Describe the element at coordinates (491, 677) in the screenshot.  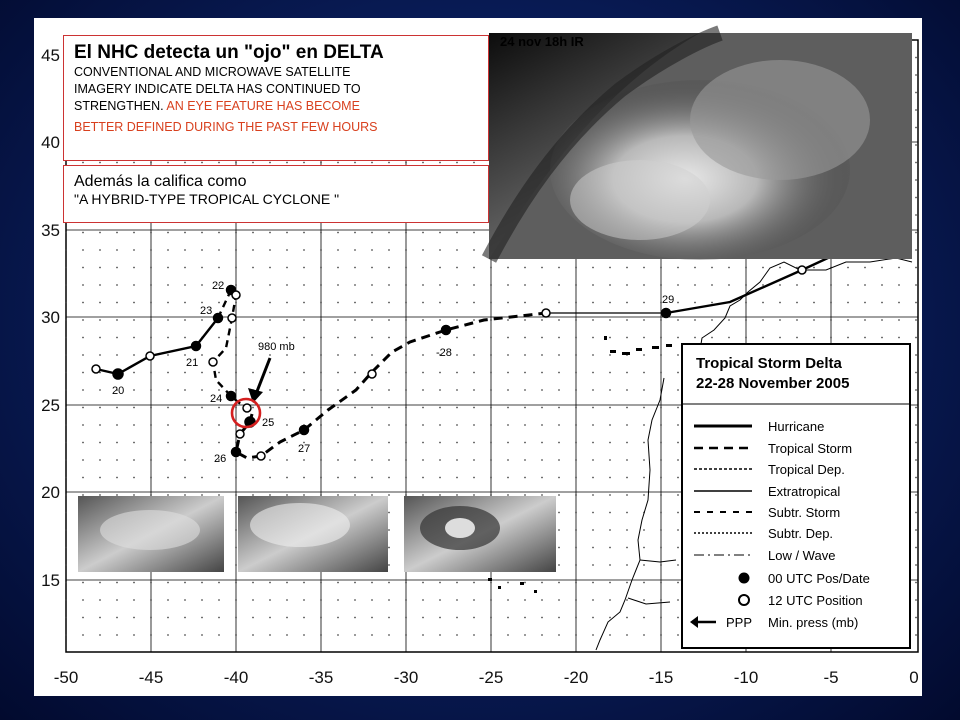
I see `x-tick: -25` at that location.